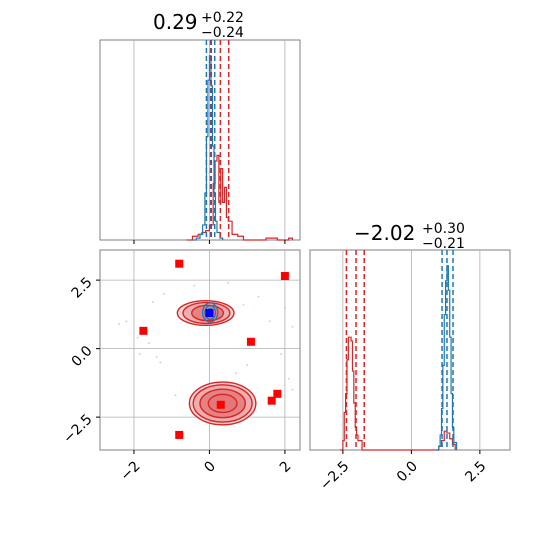 The width and height of the screenshot is (550, 550). I want to click on joint-y-tick-labels: 2.5 0.0 −2.5, so click(77, 360).